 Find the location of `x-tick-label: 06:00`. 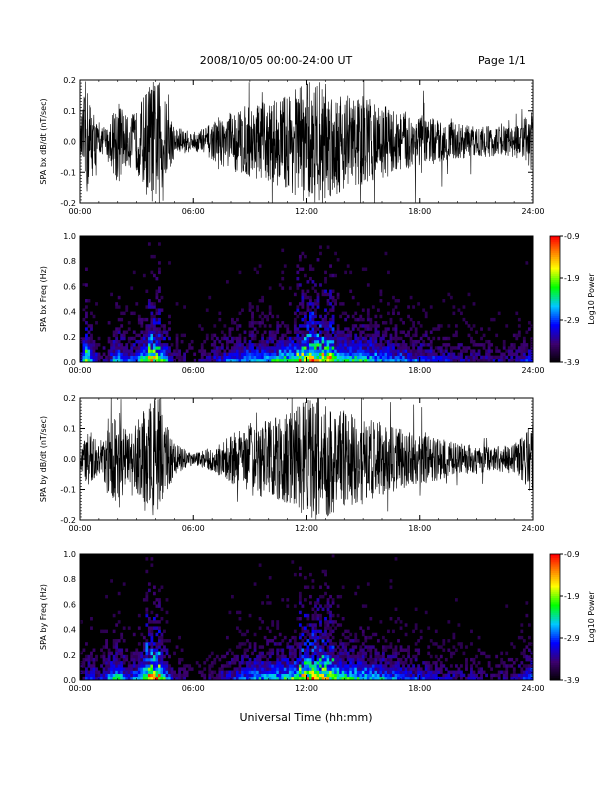

x-tick-label: 06:00 is located at coordinates (193, 528).